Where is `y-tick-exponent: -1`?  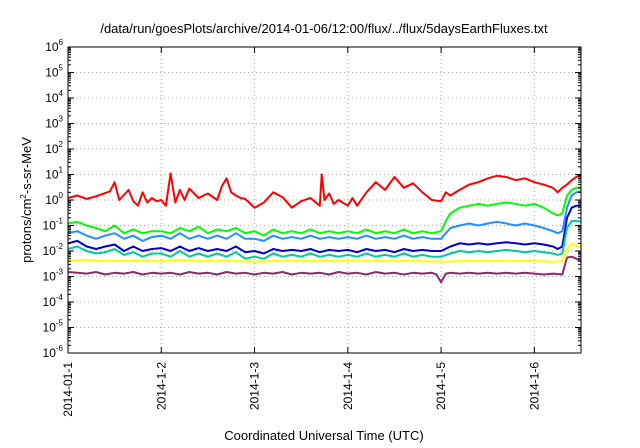 y-tick-exponent: -1 is located at coordinates (60, 221).